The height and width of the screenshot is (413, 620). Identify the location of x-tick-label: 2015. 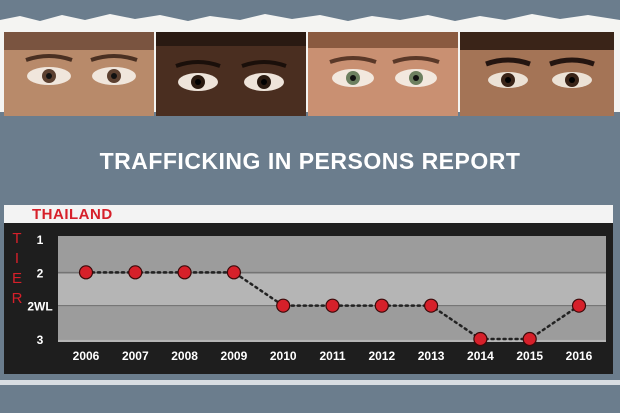
(529, 356).